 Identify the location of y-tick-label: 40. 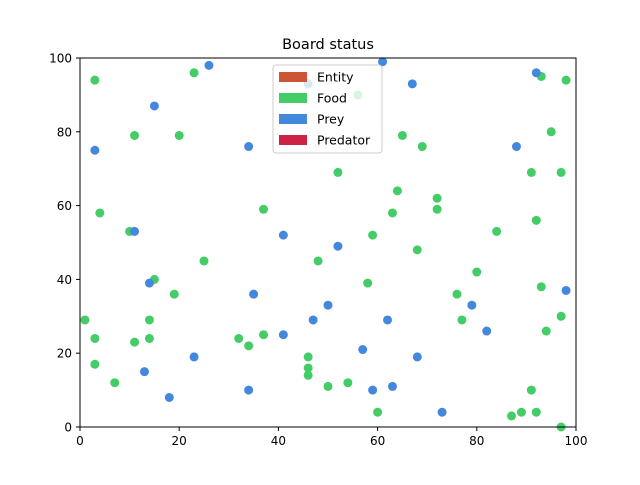
(64, 280).